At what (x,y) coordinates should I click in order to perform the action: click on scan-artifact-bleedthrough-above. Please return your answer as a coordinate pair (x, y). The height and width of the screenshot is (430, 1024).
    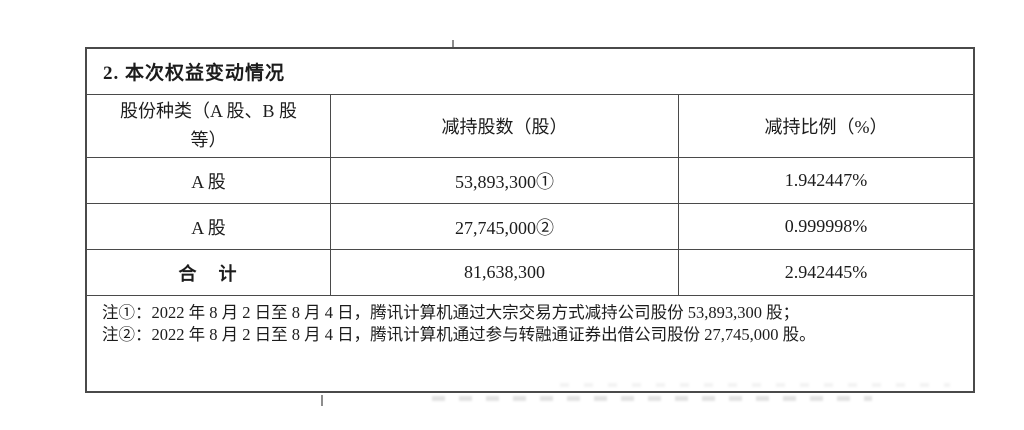
    Looking at the image, I should click on (755, 385).